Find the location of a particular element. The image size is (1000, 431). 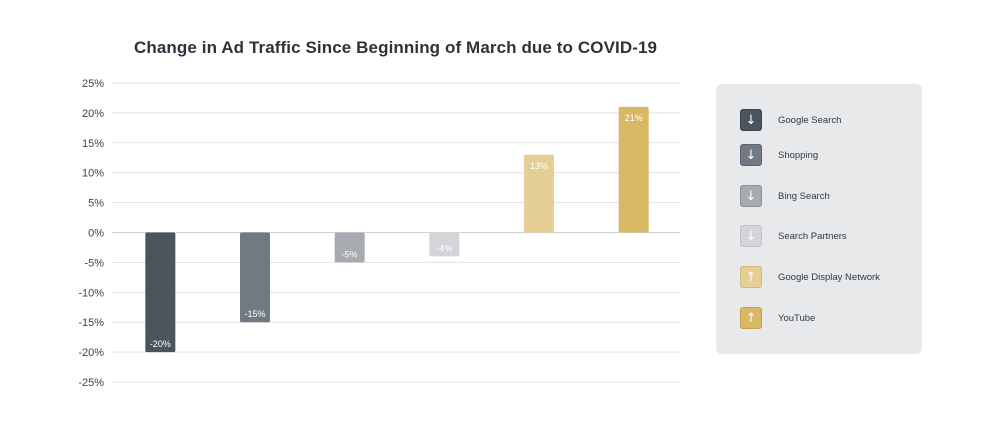

legend-item-search-partners: ↓ Search Partners is located at coordinates (793, 236).